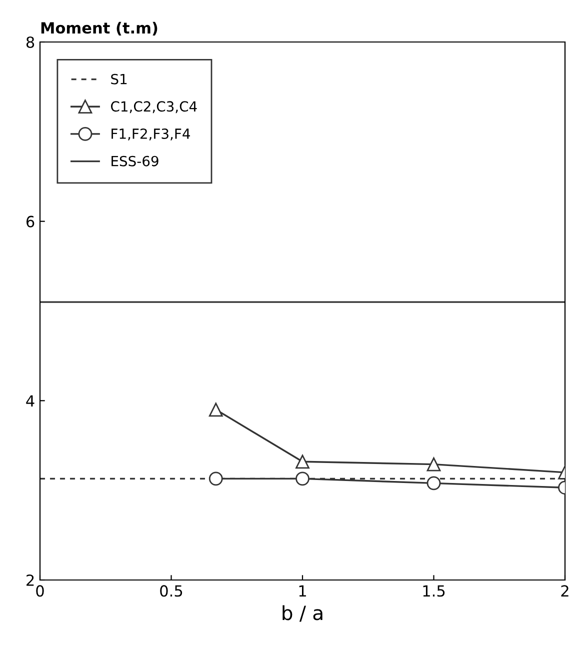 This screenshot has width=581, height=654. What do you see at coordinates (30, 400) in the screenshot?
I see `y-tick-label: 4` at bounding box center [30, 400].